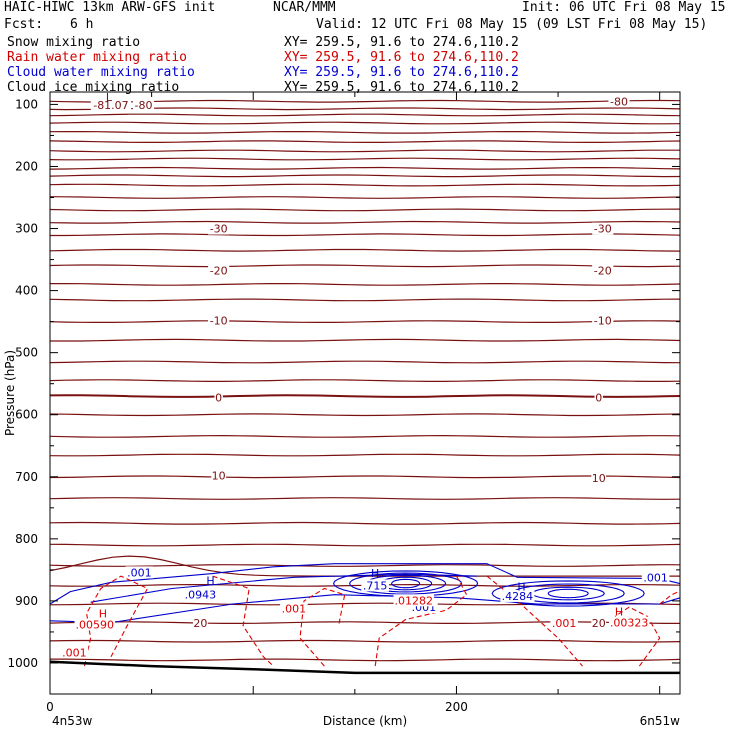 The height and width of the screenshot is (740, 740). Describe the element at coordinates (26, 166) in the screenshot. I see `y-tick-label: 200` at that location.